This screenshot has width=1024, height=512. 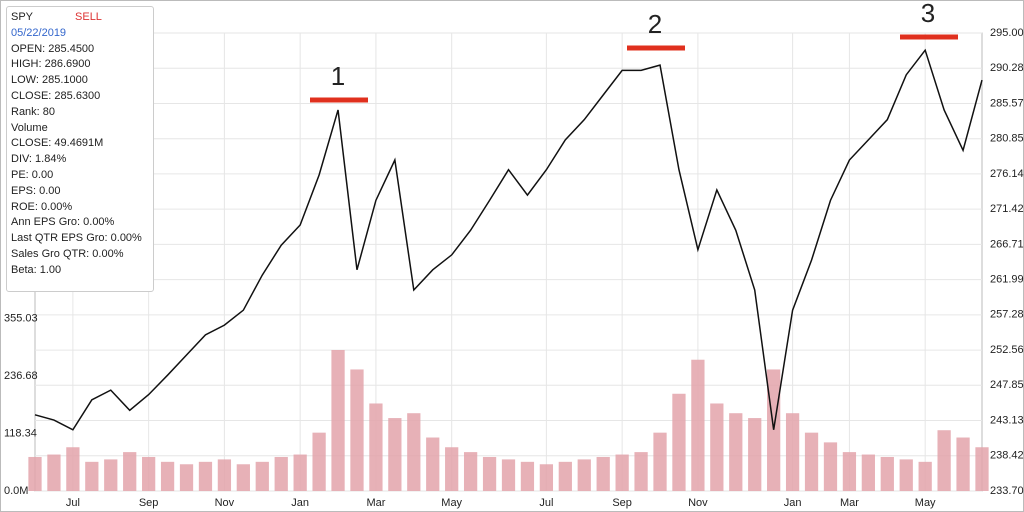 What do you see at coordinates (32, 174) in the screenshot?
I see `info-line: PE: 0.00` at bounding box center [32, 174].